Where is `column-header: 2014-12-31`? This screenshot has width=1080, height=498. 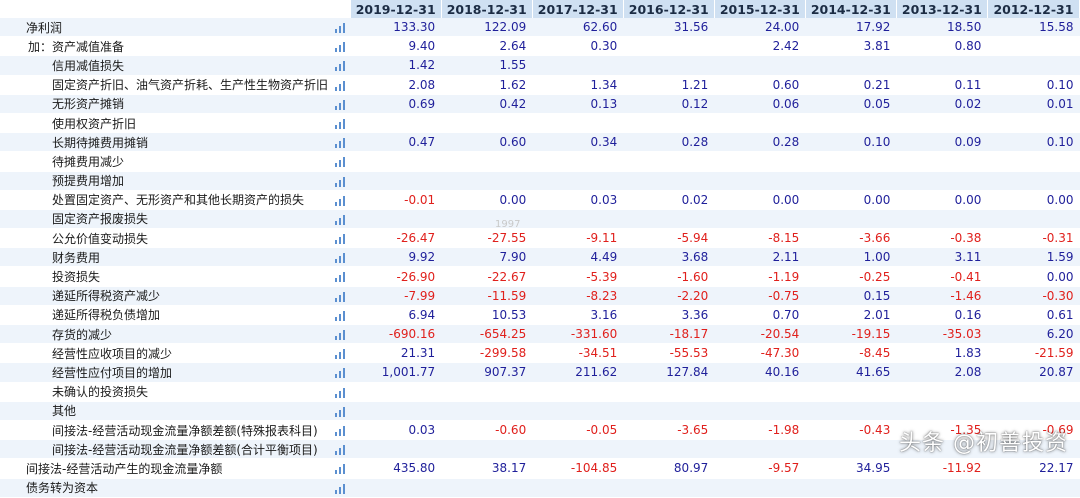 column-header: 2014-12-31 is located at coordinates (851, 9).